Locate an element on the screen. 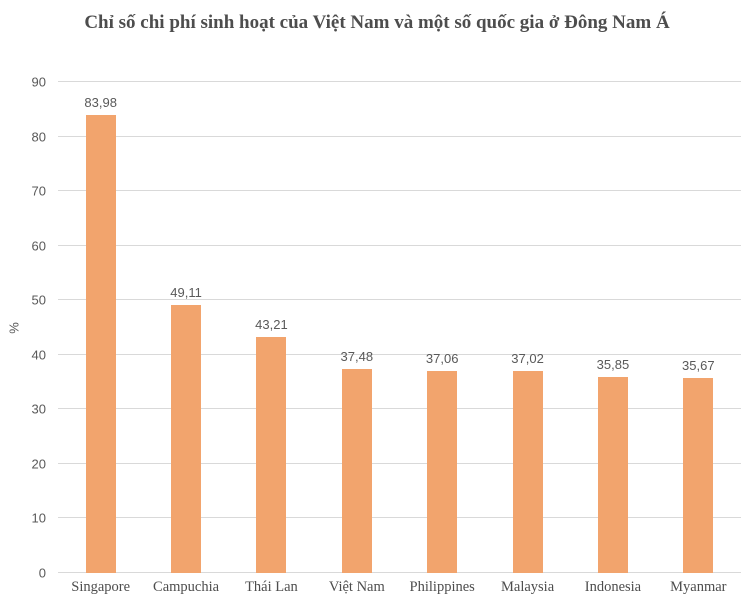 This screenshot has width=754, height=610. x-category-label: Việt Nam is located at coordinates (356, 587).